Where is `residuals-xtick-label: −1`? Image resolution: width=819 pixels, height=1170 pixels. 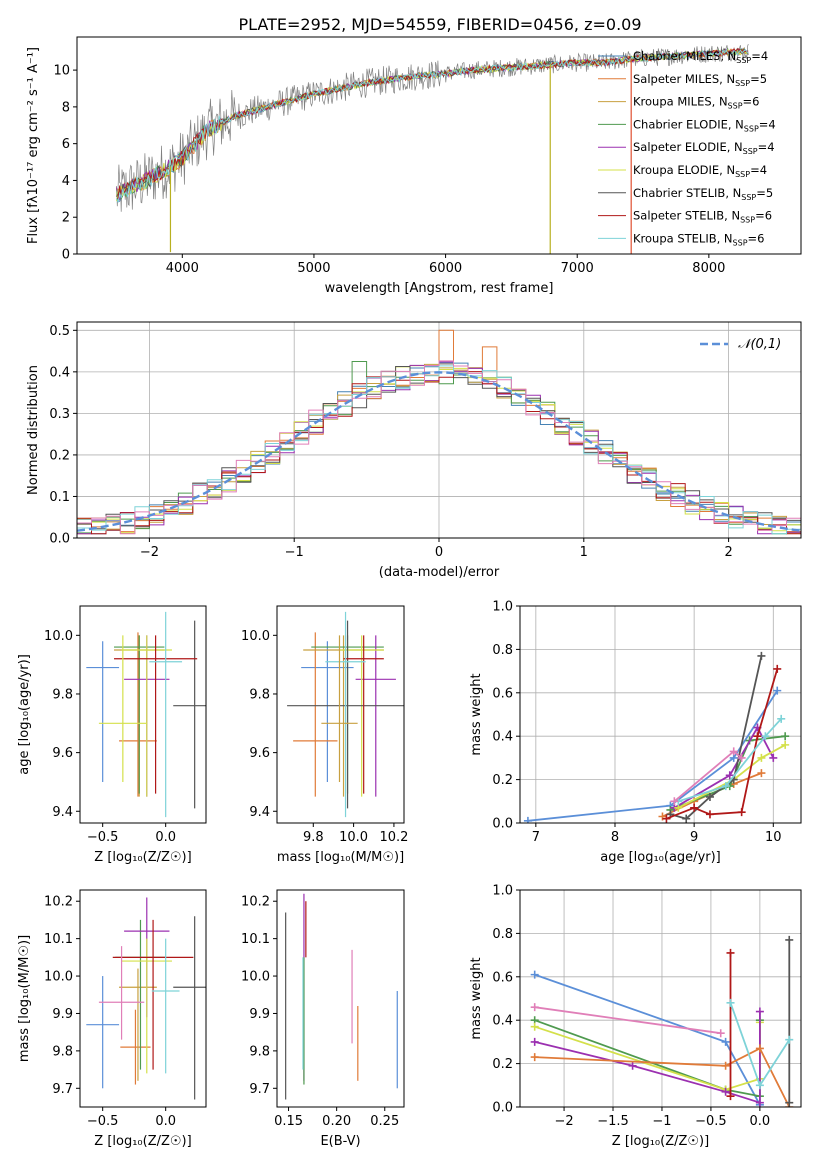
residuals-xtick-label: −1 is located at coordinates (294, 552).